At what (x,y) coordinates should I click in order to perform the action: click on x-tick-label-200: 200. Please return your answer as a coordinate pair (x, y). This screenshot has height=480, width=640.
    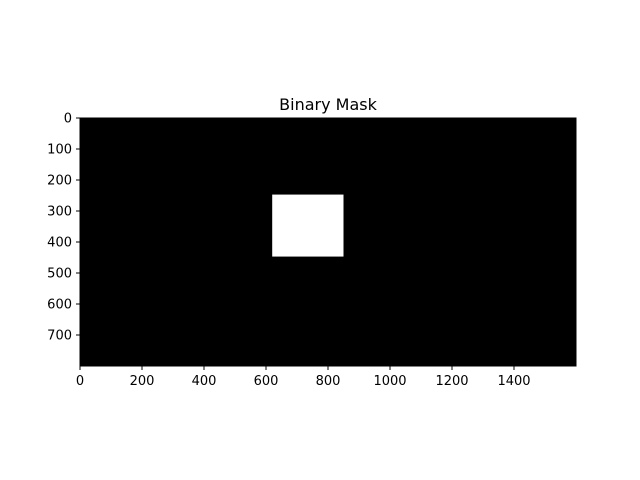
    Looking at the image, I should click on (142, 381).